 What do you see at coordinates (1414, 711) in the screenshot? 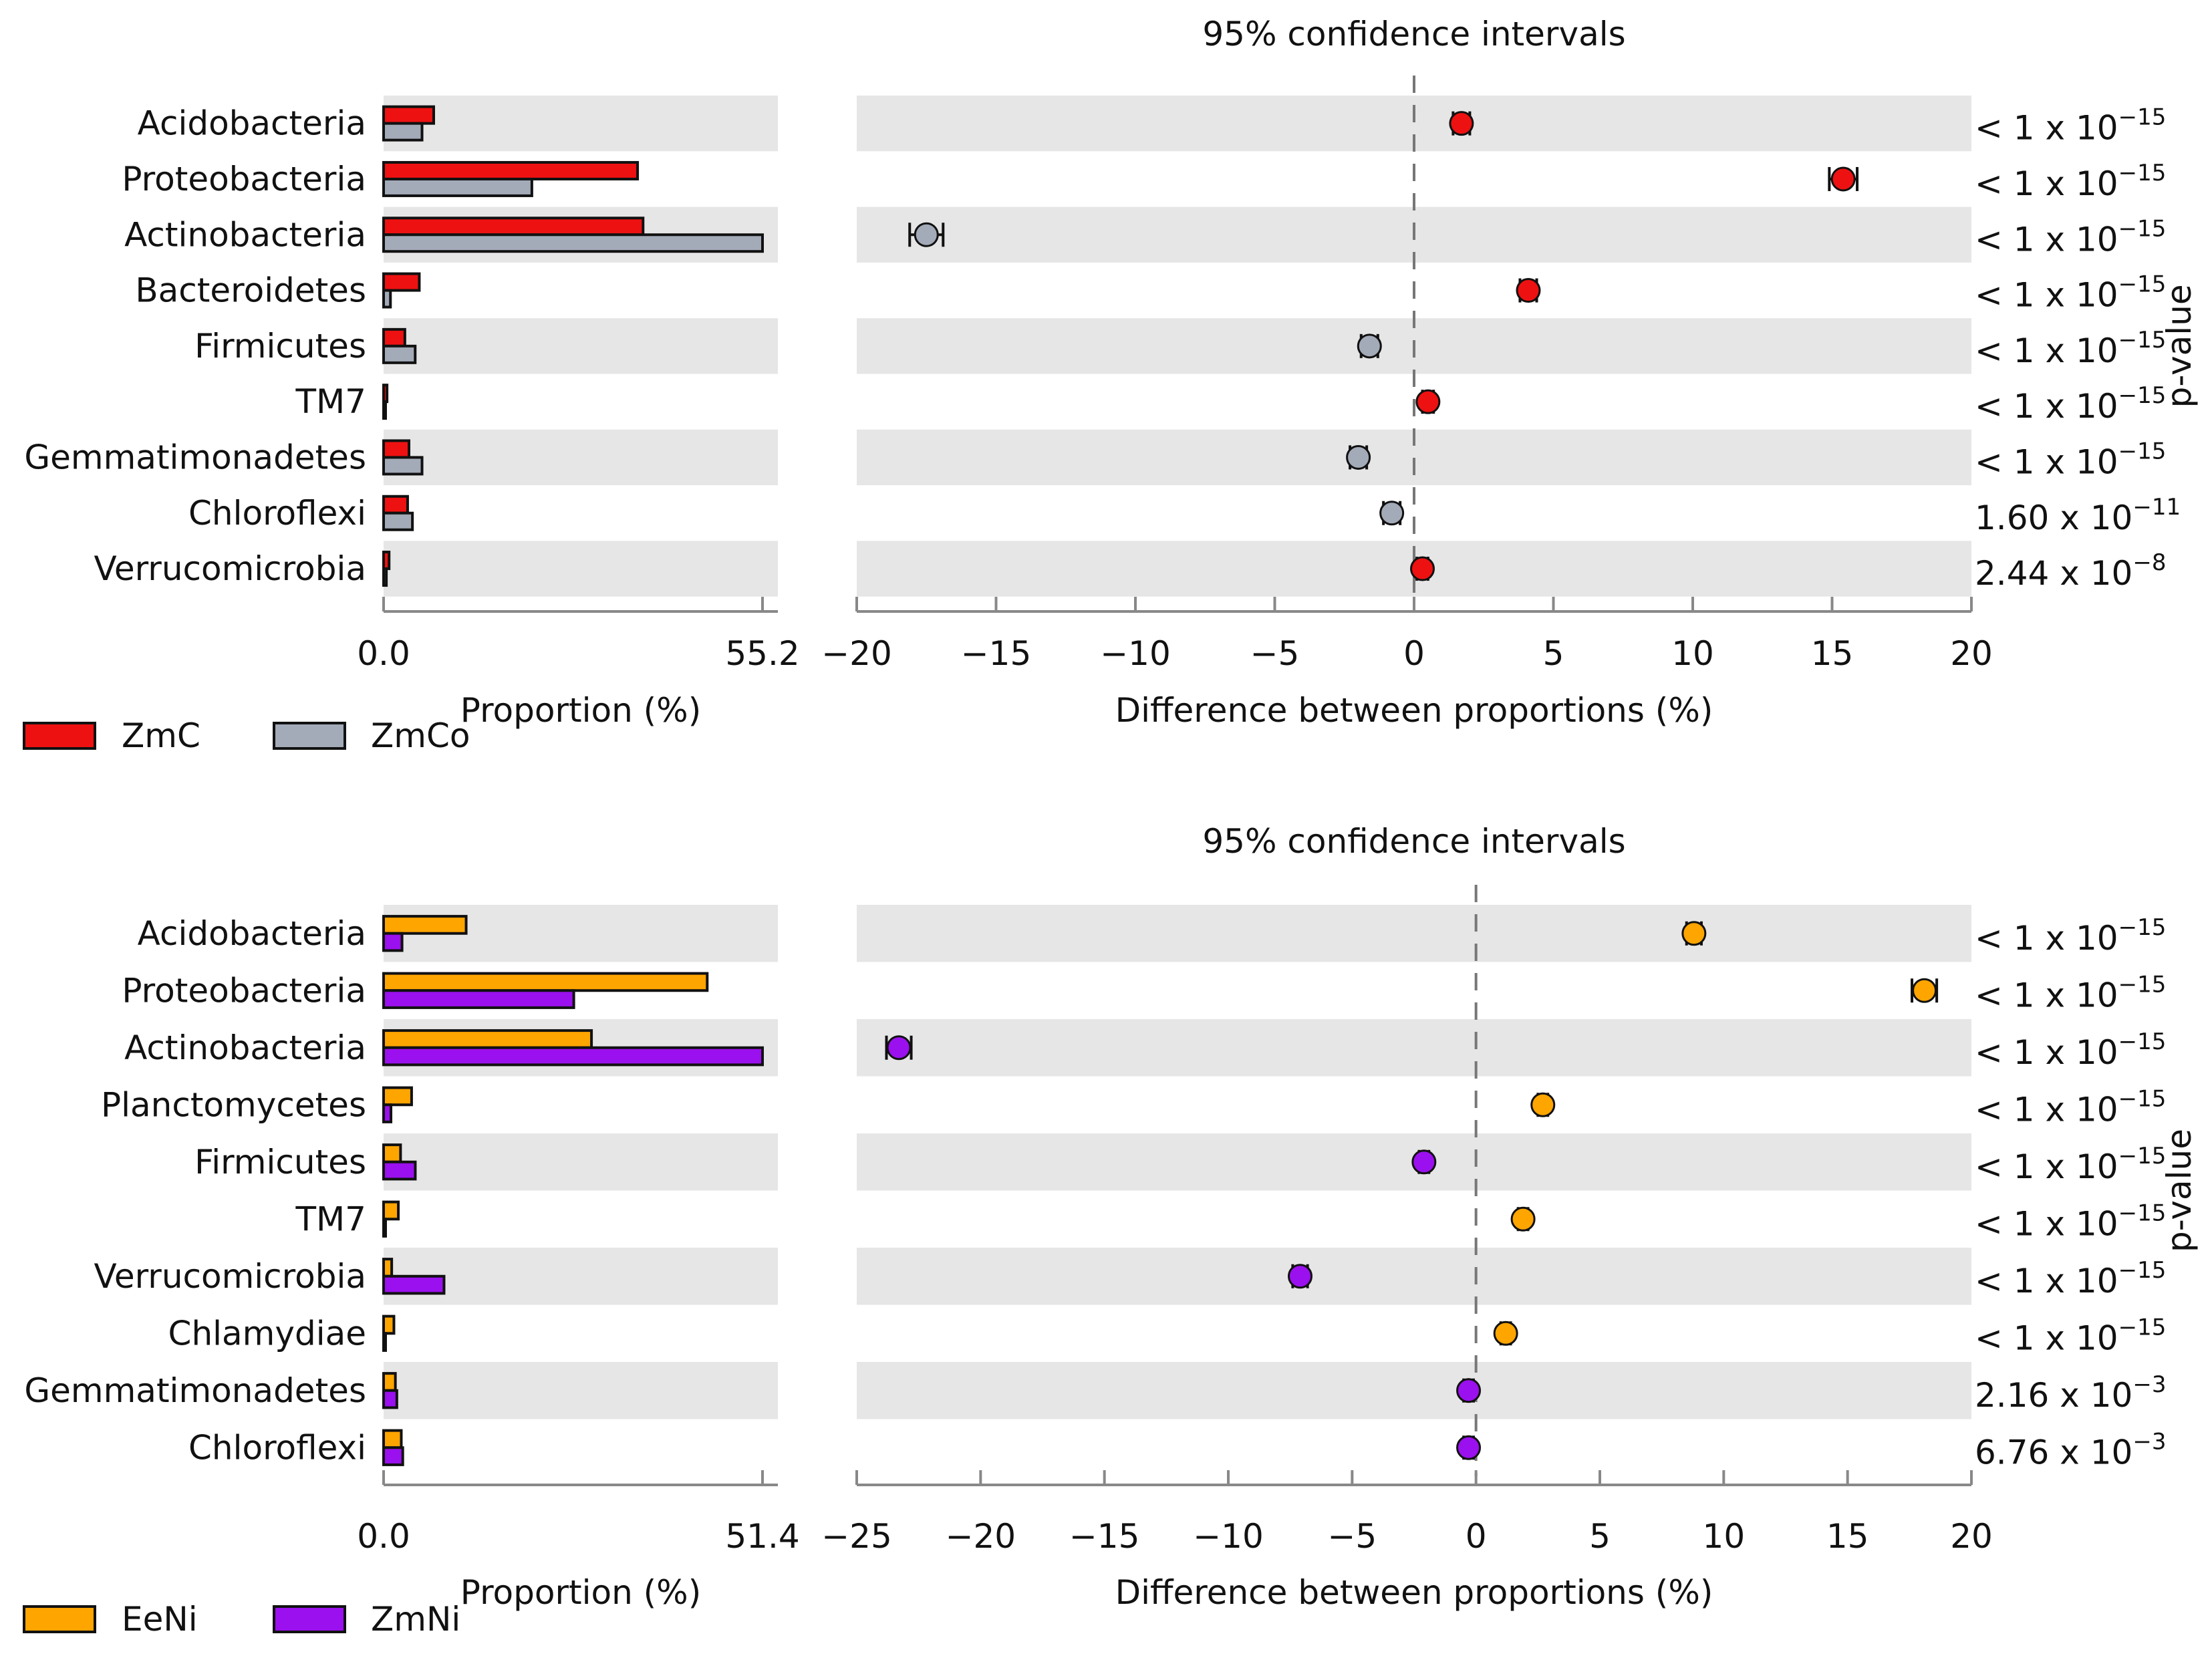
I see `ci-x-axis-label: Difference between proportions (%)` at bounding box center [1414, 711].